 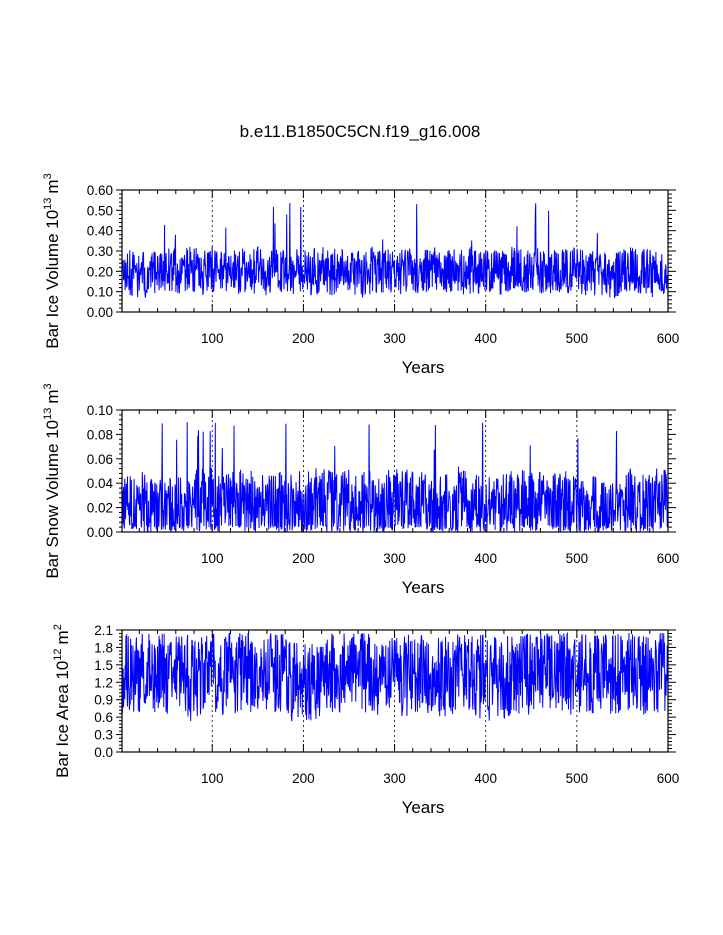 What do you see at coordinates (103, 682) in the screenshot?
I see `y-tick-label: 1.2` at bounding box center [103, 682].